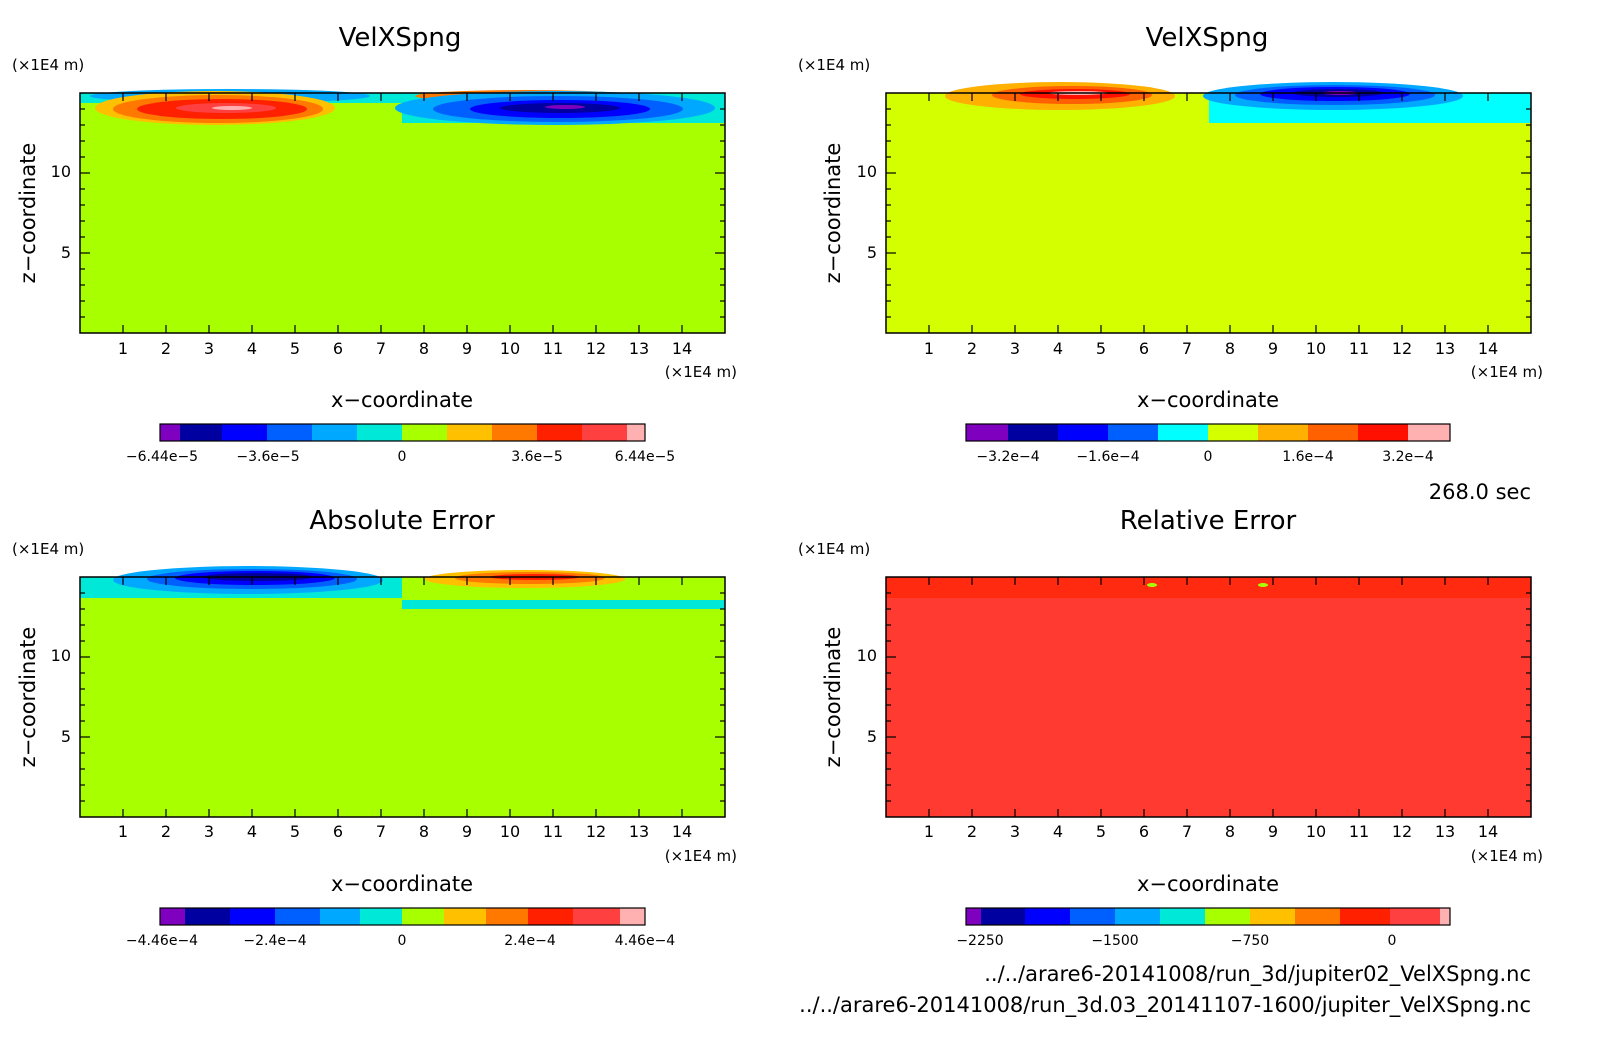 The image size is (1604, 1054). What do you see at coordinates (1273, 831) in the screenshot?
I see `x-tick-label: 9` at bounding box center [1273, 831].